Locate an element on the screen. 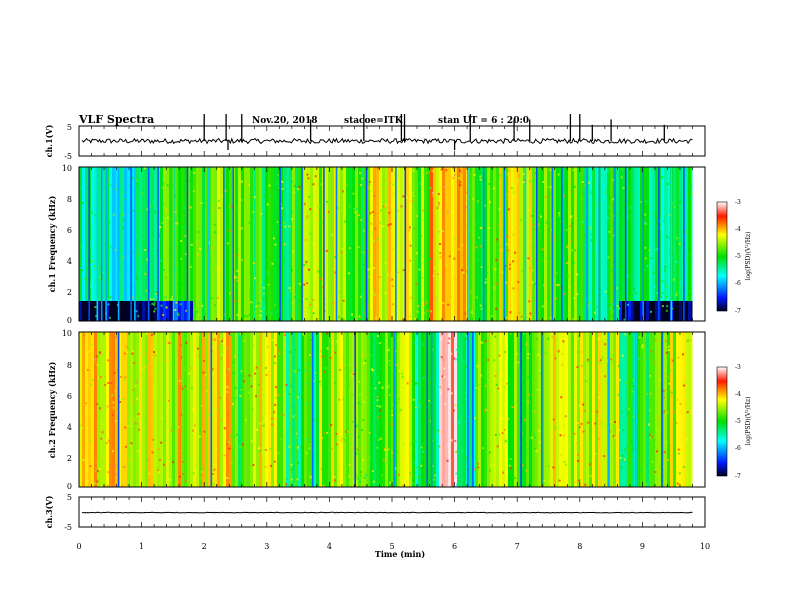  ch1-cb-tick-m5: -5 is located at coordinates (738, 256).